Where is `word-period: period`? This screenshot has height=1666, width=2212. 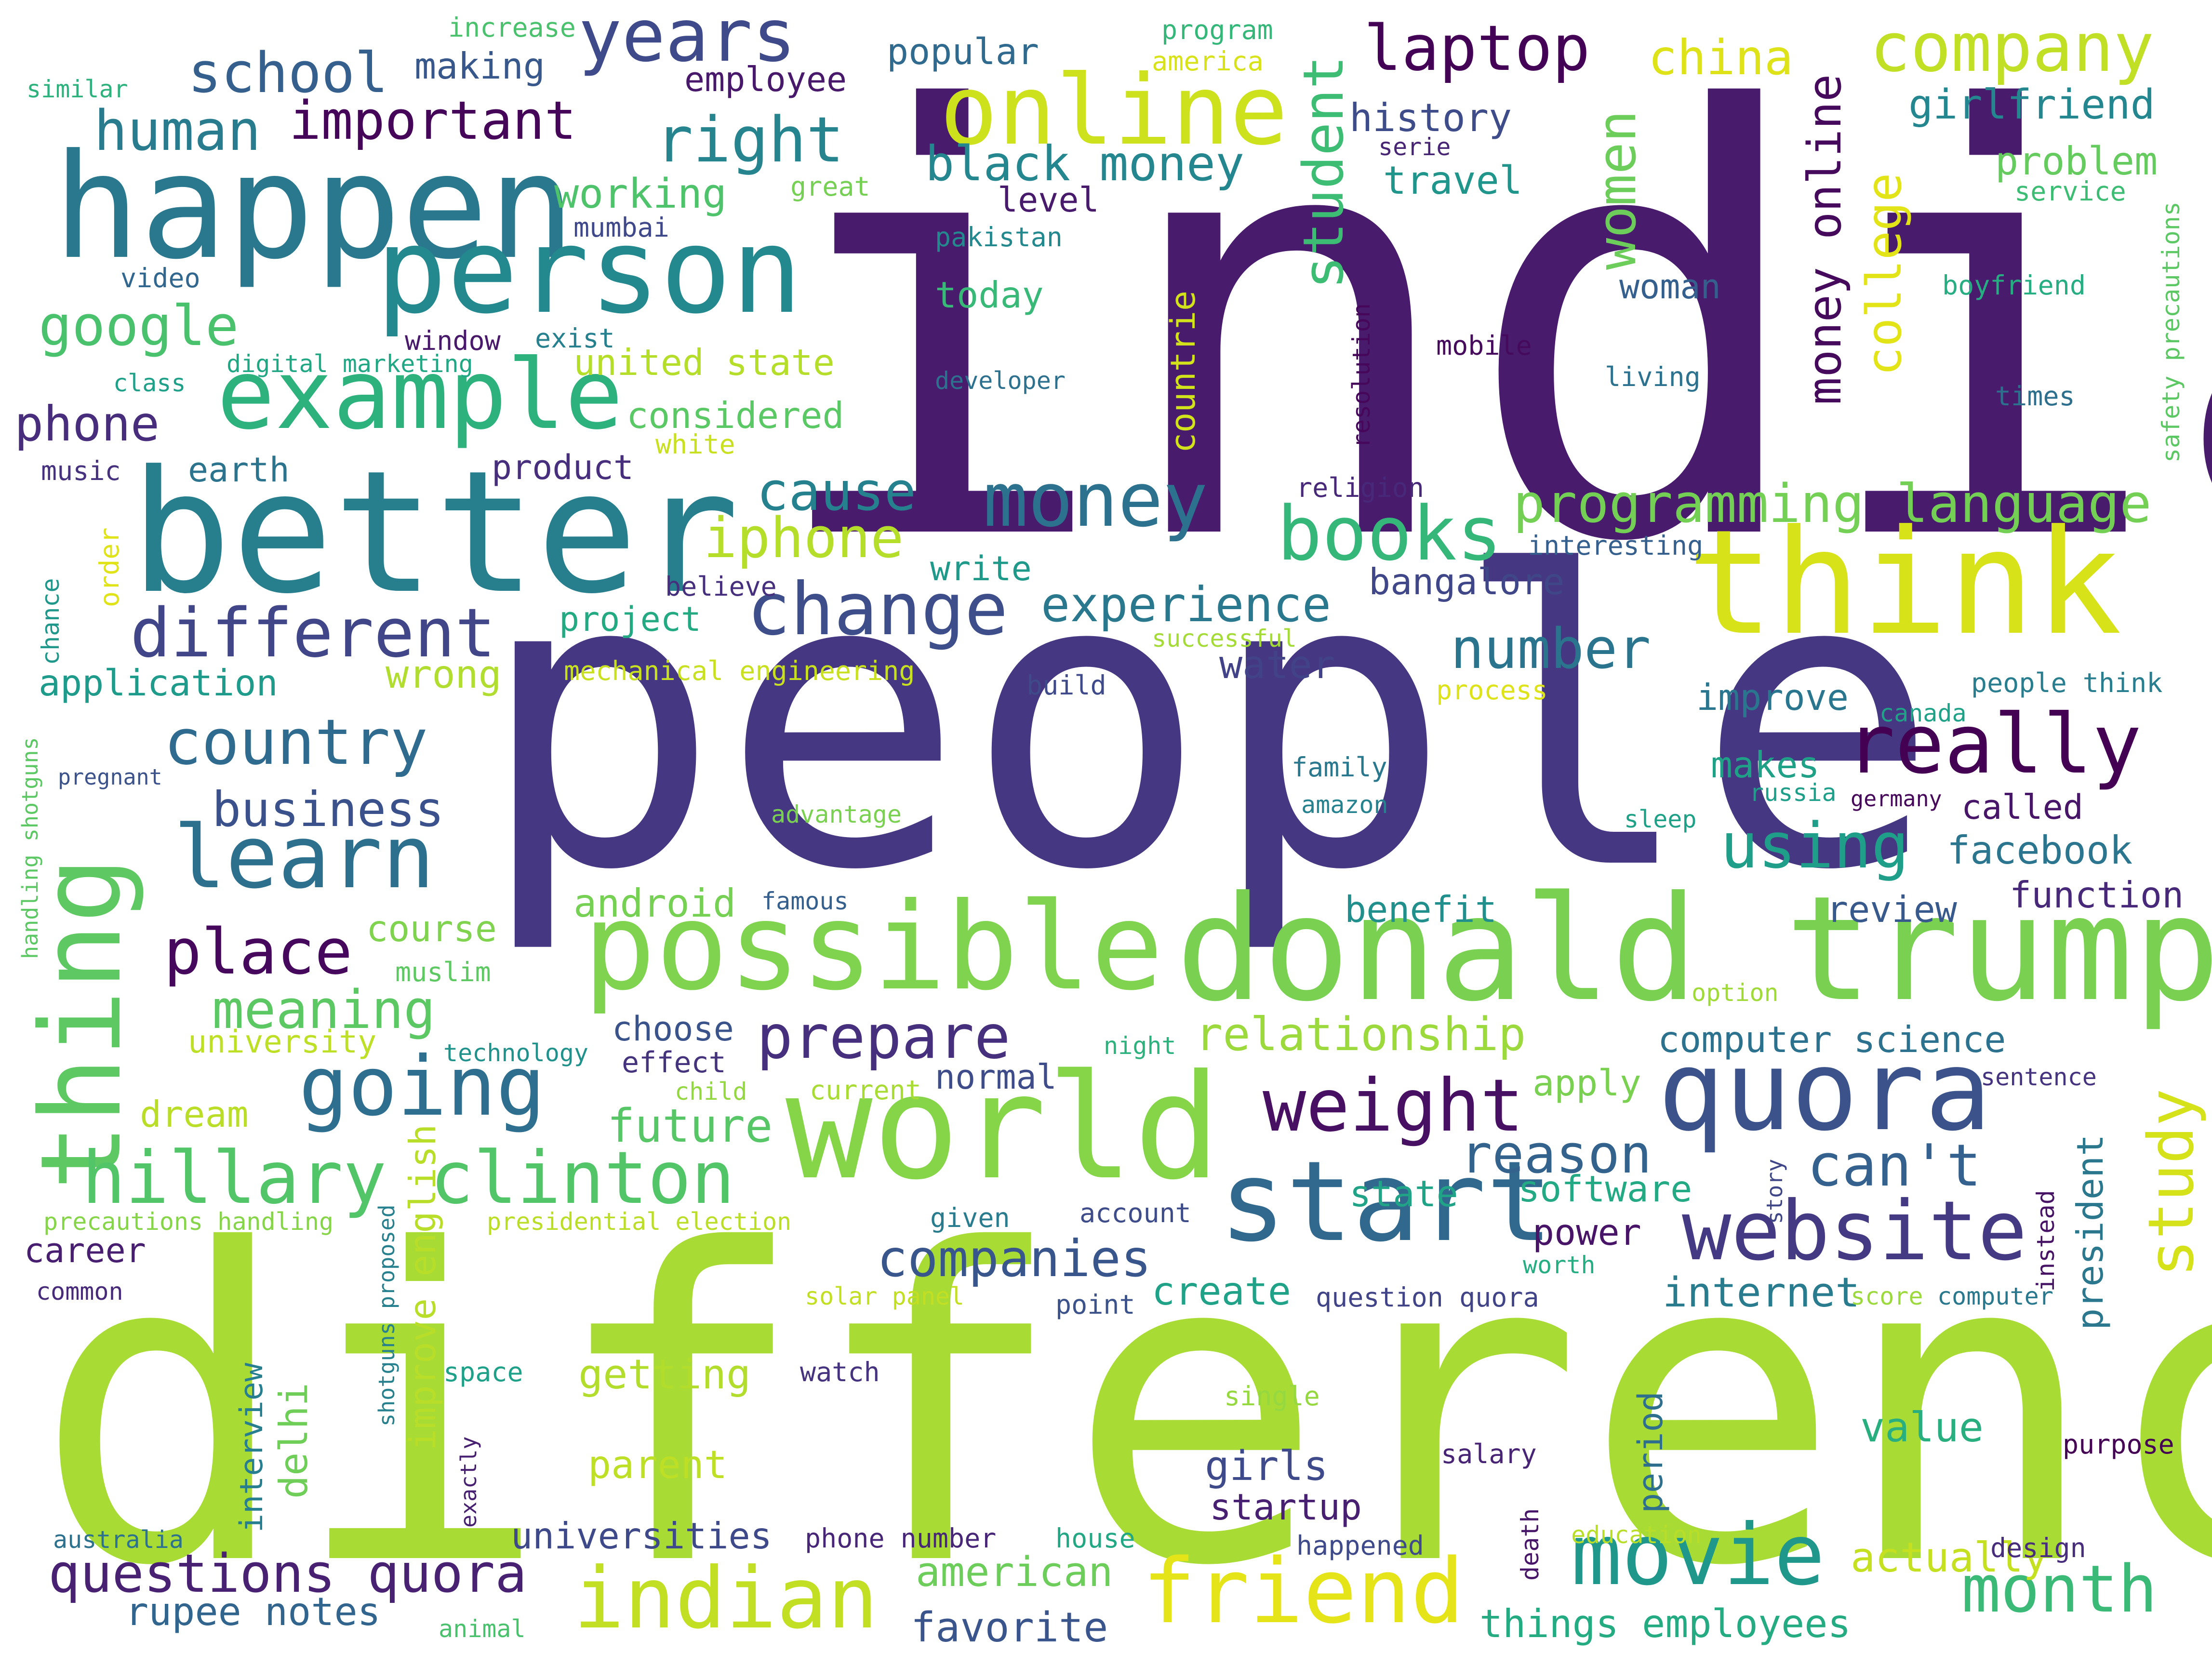 word-period: period is located at coordinates (1650, 1452).